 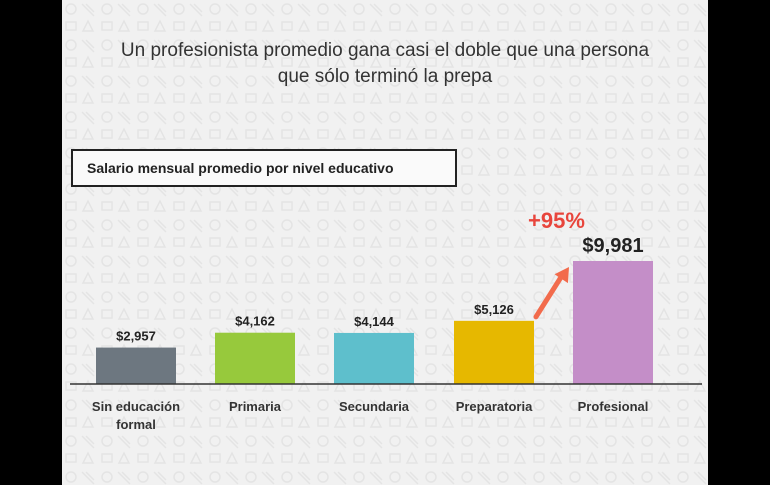 What do you see at coordinates (374, 406) in the screenshot?
I see `category-label-3: Secundaria` at bounding box center [374, 406].